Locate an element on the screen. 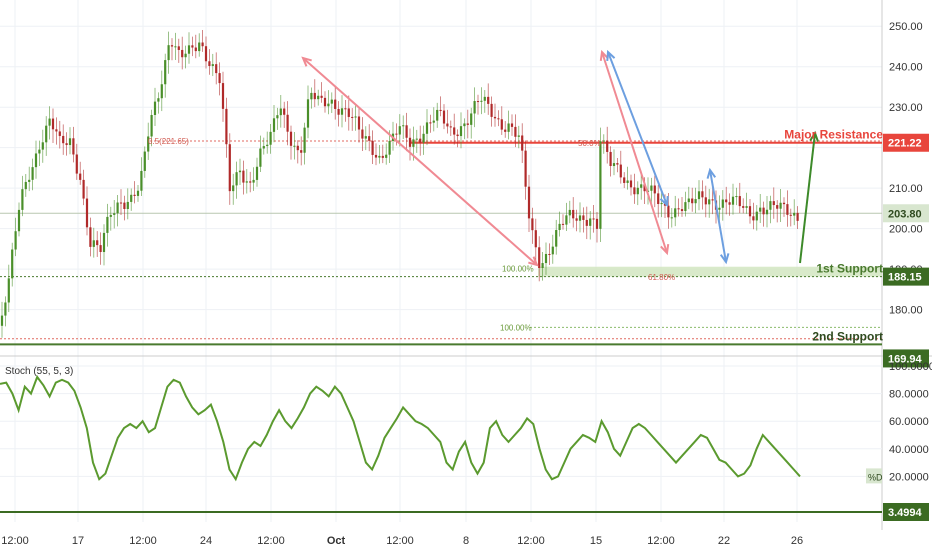 This screenshot has width=932, height=555. arrow-blue-2-head is located at coordinates (711, 173).